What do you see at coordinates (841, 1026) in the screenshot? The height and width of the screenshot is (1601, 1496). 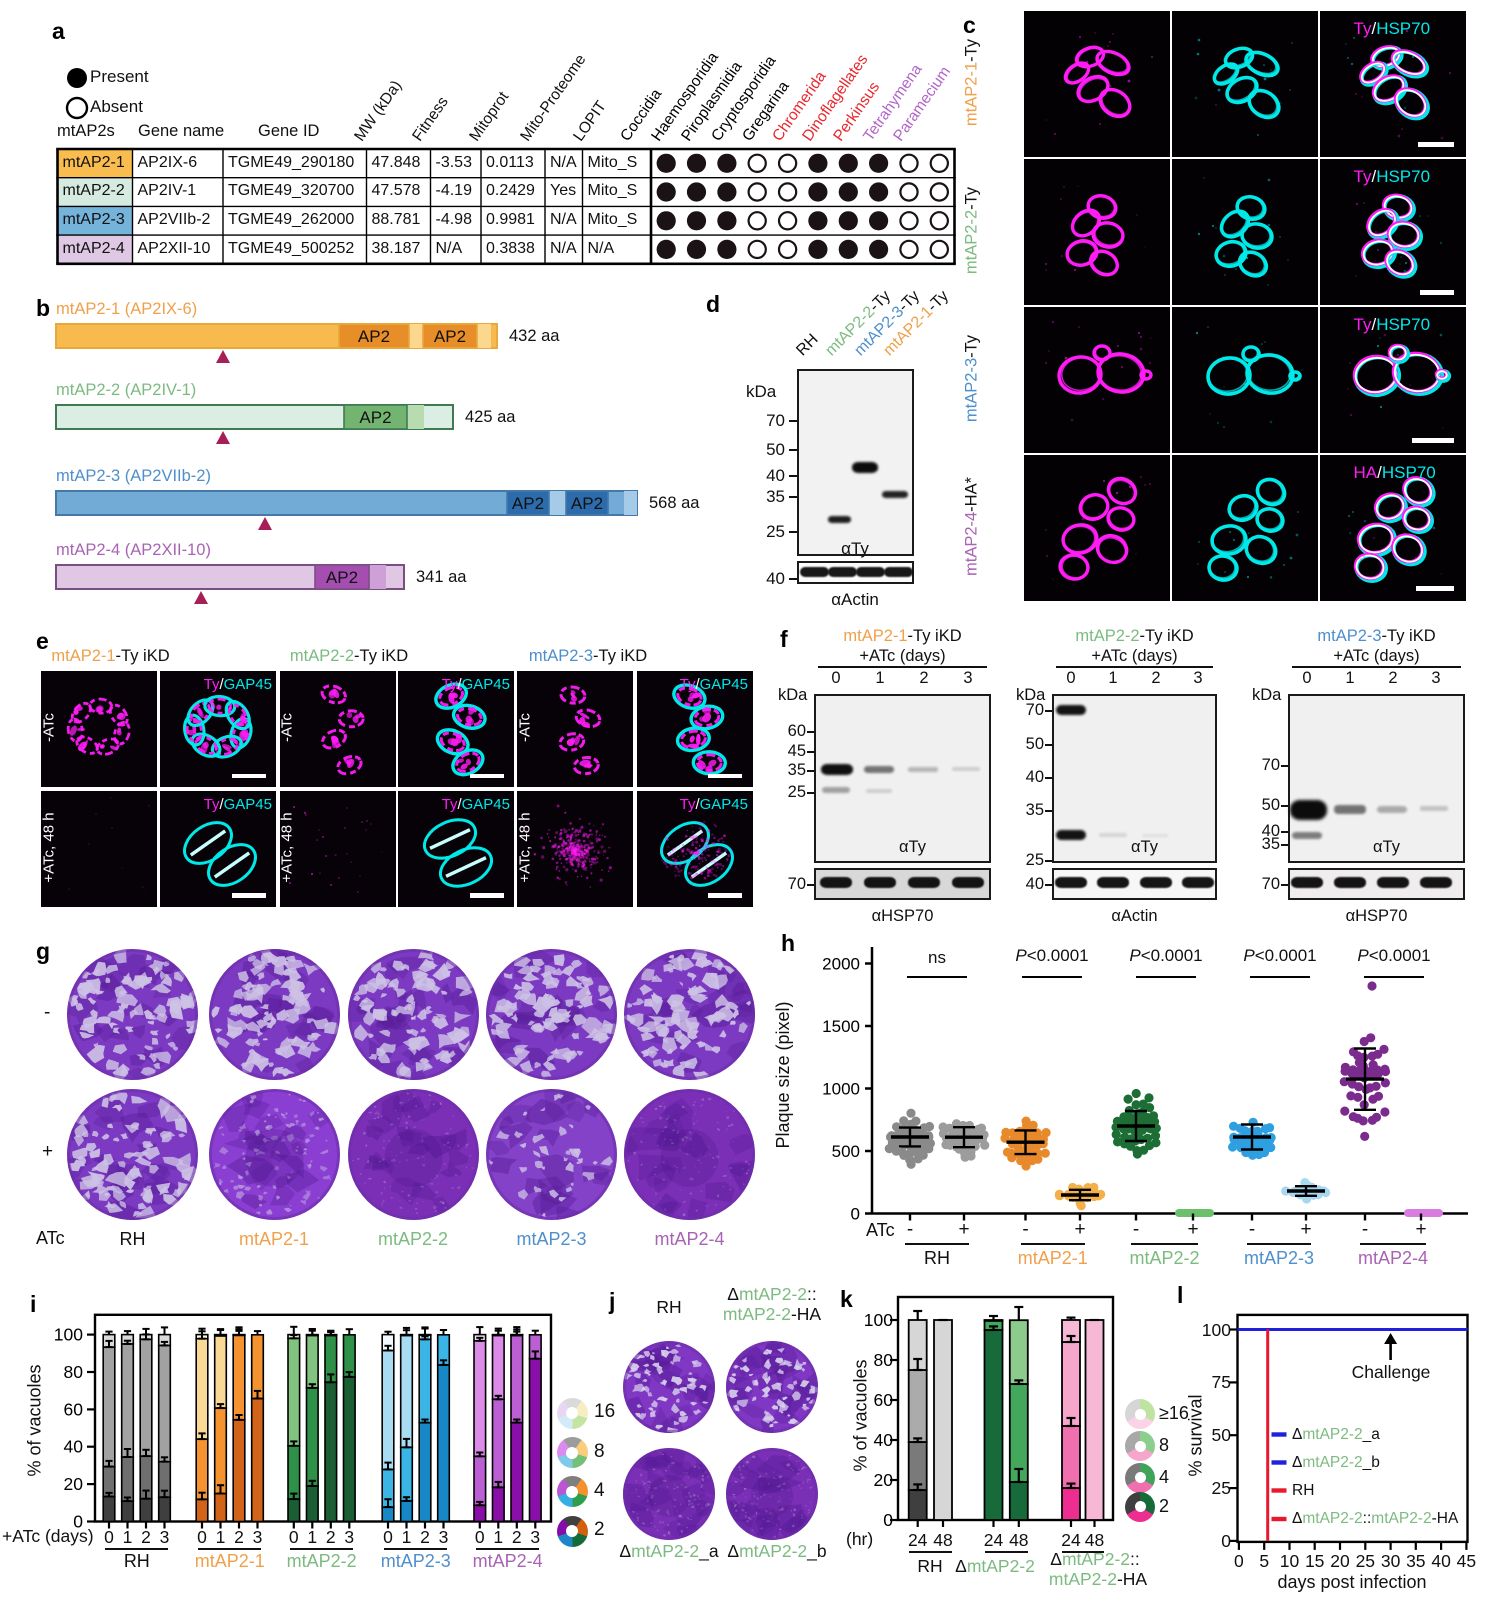 I see `svg-text: 1500` at bounding box center [841, 1026].